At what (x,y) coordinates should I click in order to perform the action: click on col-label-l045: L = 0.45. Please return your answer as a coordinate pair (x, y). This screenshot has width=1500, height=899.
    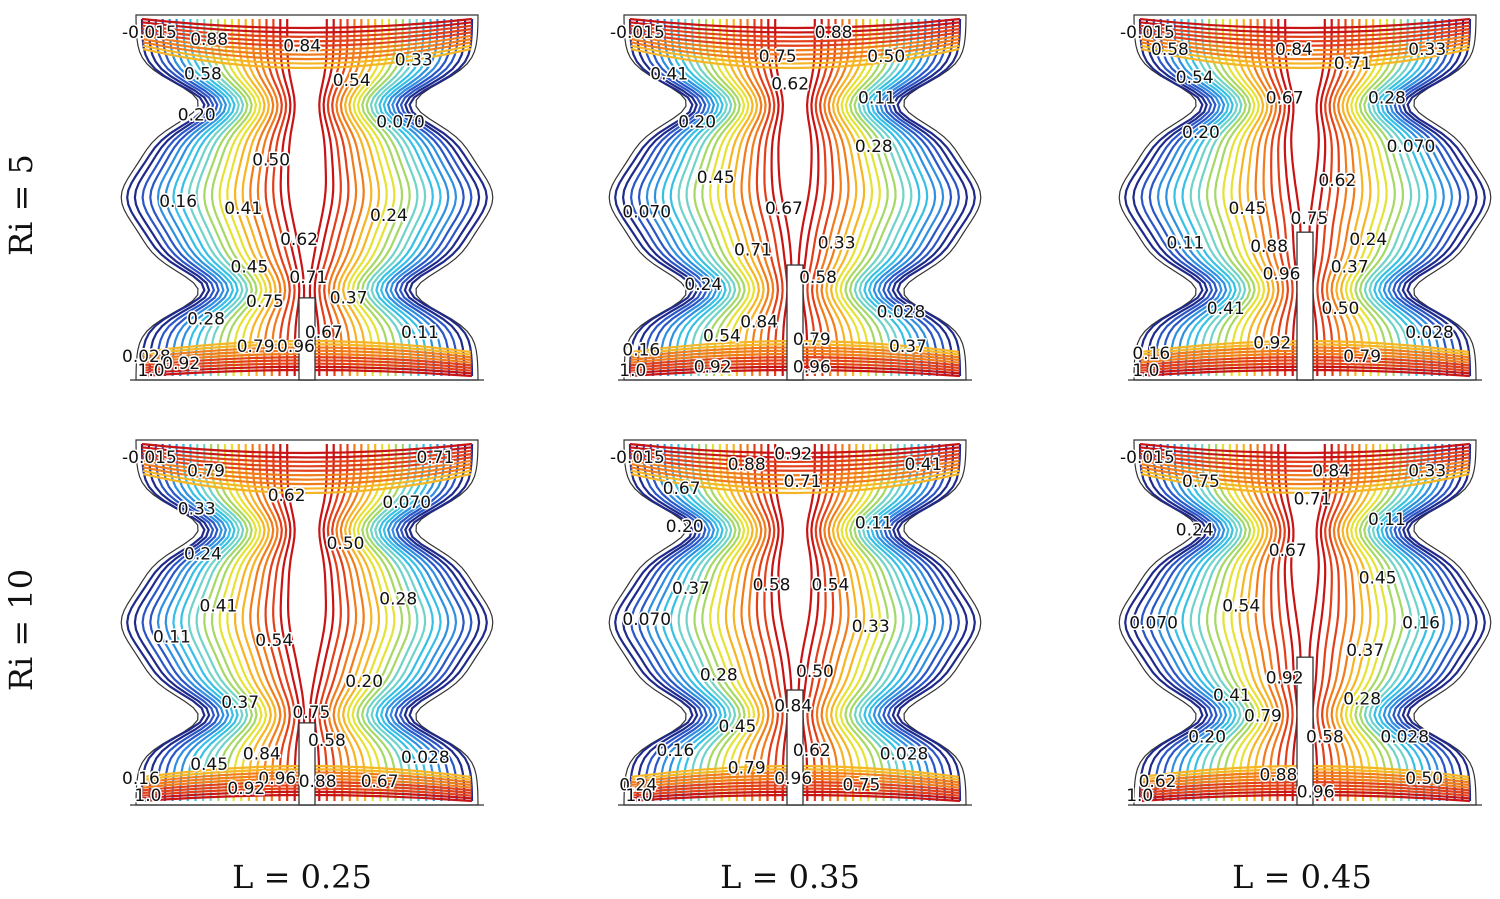
    Looking at the image, I should click on (1302, 877).